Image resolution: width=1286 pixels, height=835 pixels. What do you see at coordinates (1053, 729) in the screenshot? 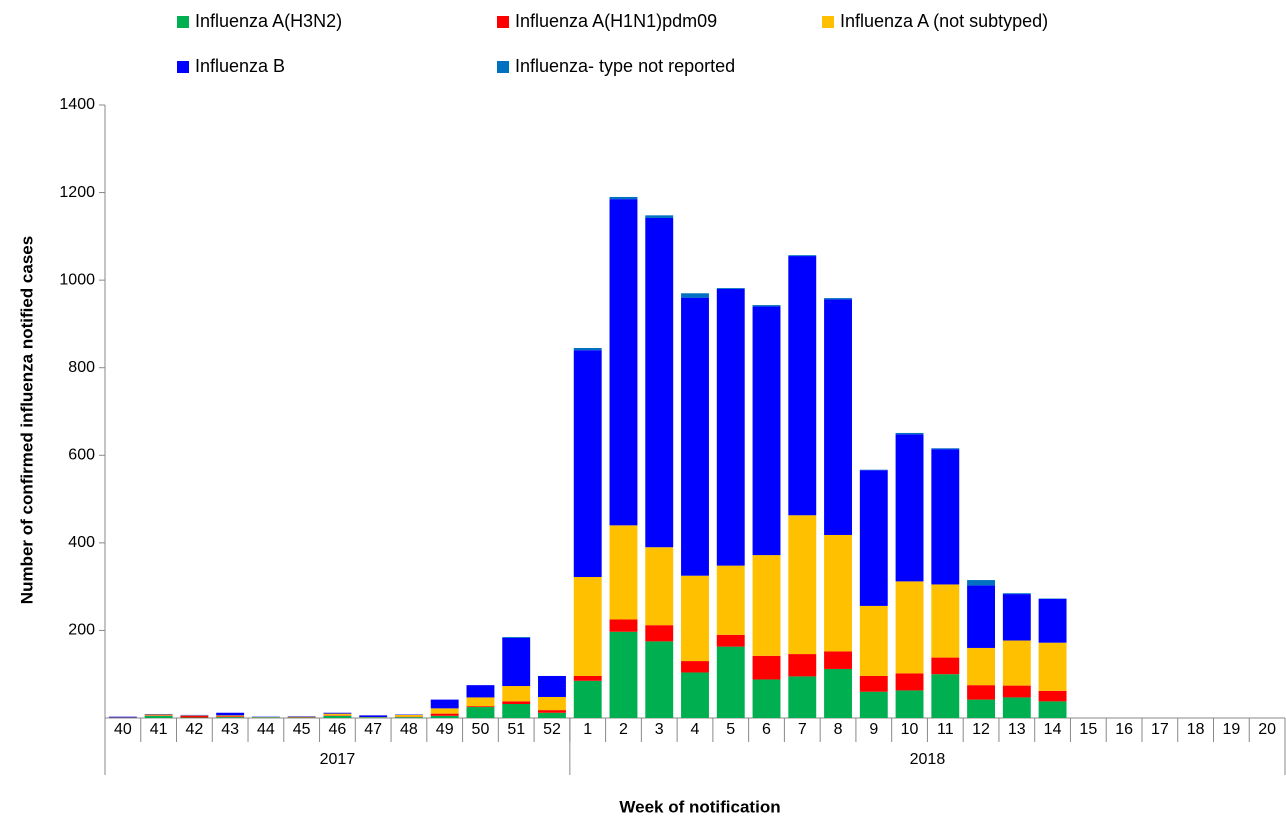
I see `x-tick-label: 14` at bounding box center [1053, 729].